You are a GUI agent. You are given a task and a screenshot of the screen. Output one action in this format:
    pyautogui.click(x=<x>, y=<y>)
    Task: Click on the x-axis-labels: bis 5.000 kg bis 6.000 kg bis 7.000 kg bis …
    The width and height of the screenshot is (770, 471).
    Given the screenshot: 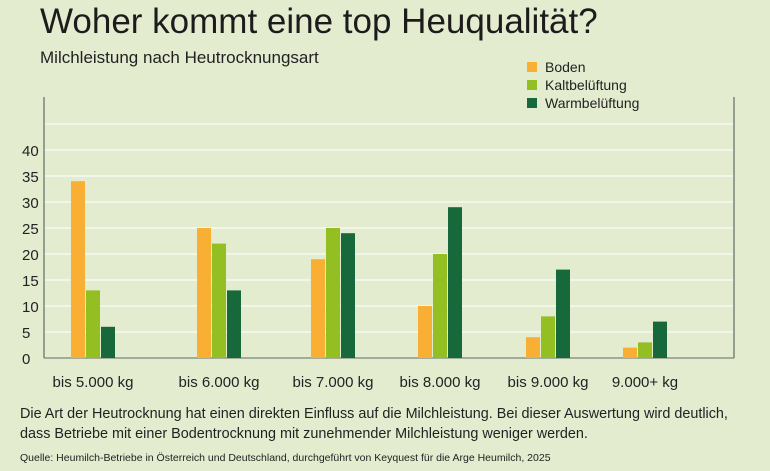 What is the action you would take?
    pyautogui.click(x=366, y=382)
    